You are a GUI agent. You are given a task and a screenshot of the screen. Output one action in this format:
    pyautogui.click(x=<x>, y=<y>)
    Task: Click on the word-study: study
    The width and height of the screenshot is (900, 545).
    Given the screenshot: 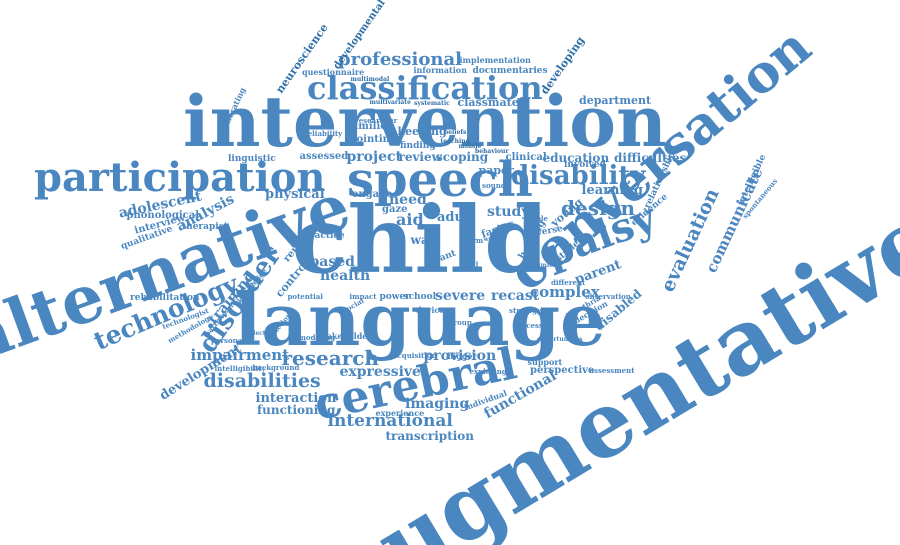 What is the action you would take?
    pyautogui.click(x=508, y=212)
    